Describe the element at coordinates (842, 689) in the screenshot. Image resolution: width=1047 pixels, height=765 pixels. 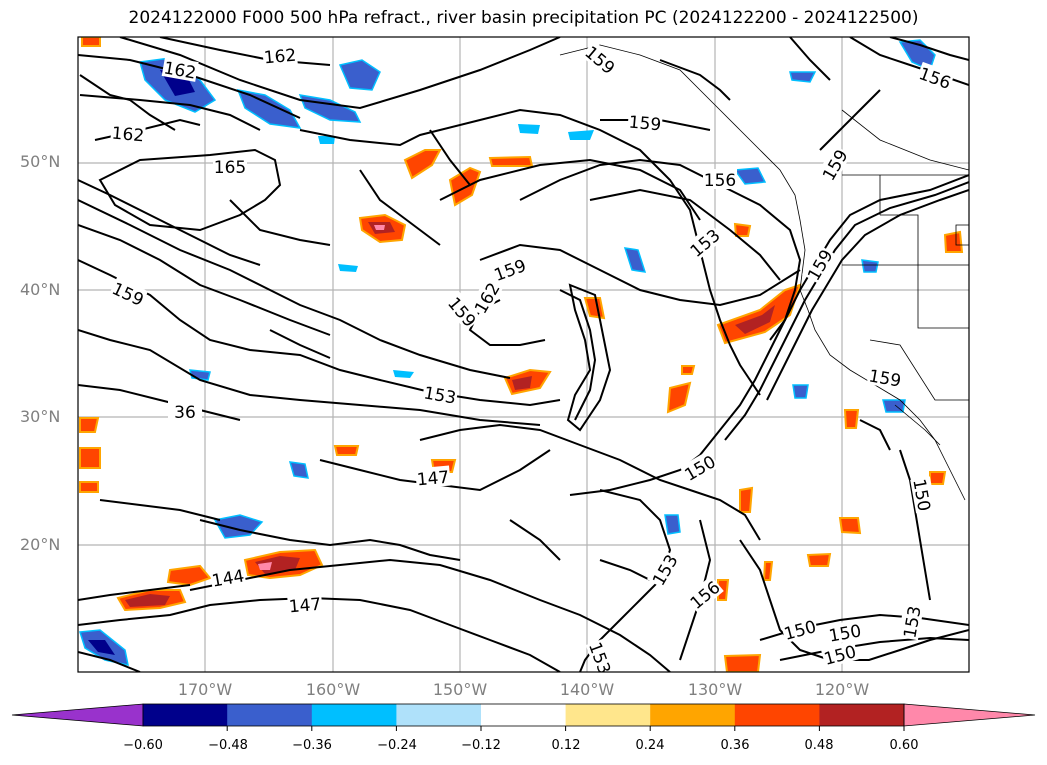
I see `lon-label-120w: 120°W` at that location.